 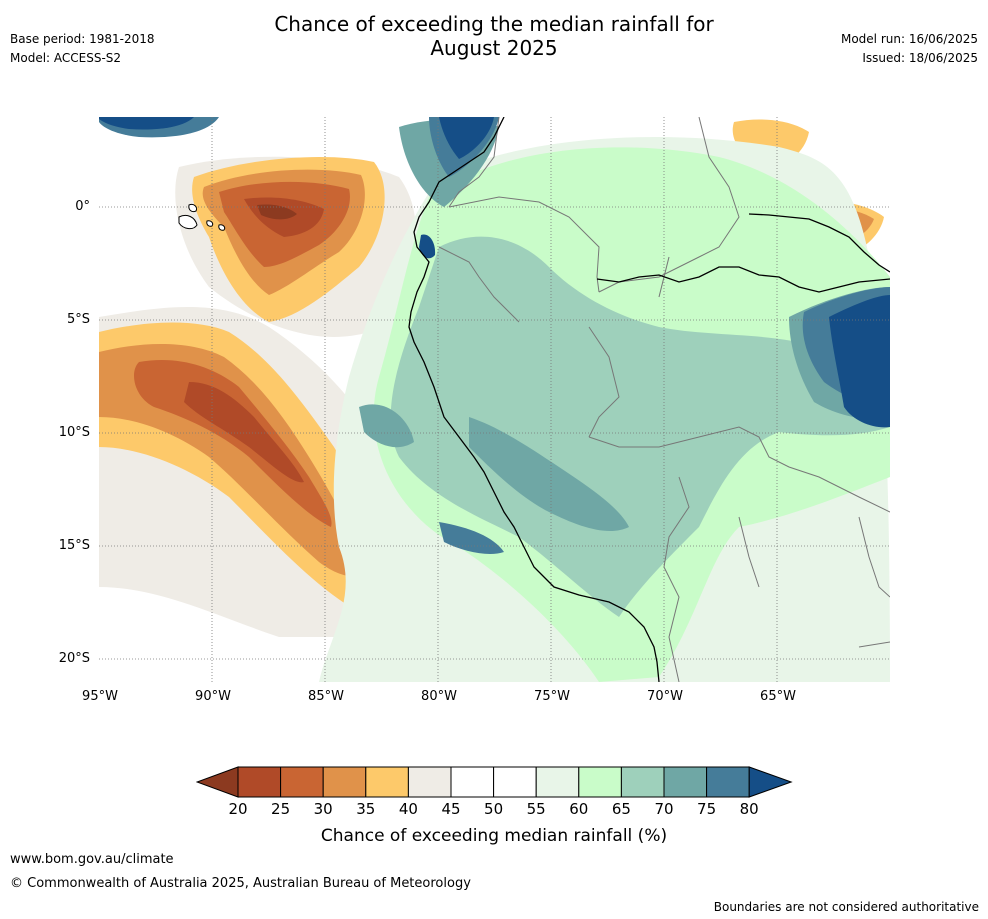 I want to click on lat-label-10s: 10°S, so click(x=74, y=432).